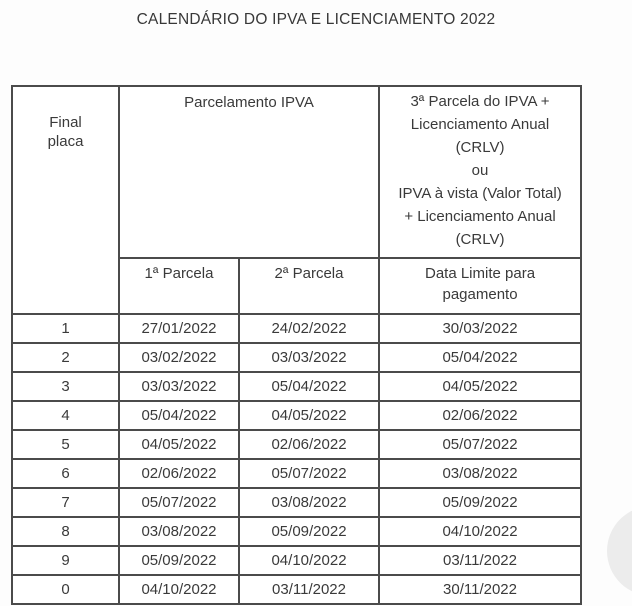 This screenshot has height=606, width=632. I want to click on cell-data-limite: 05/07/2022, so click(480, 444).